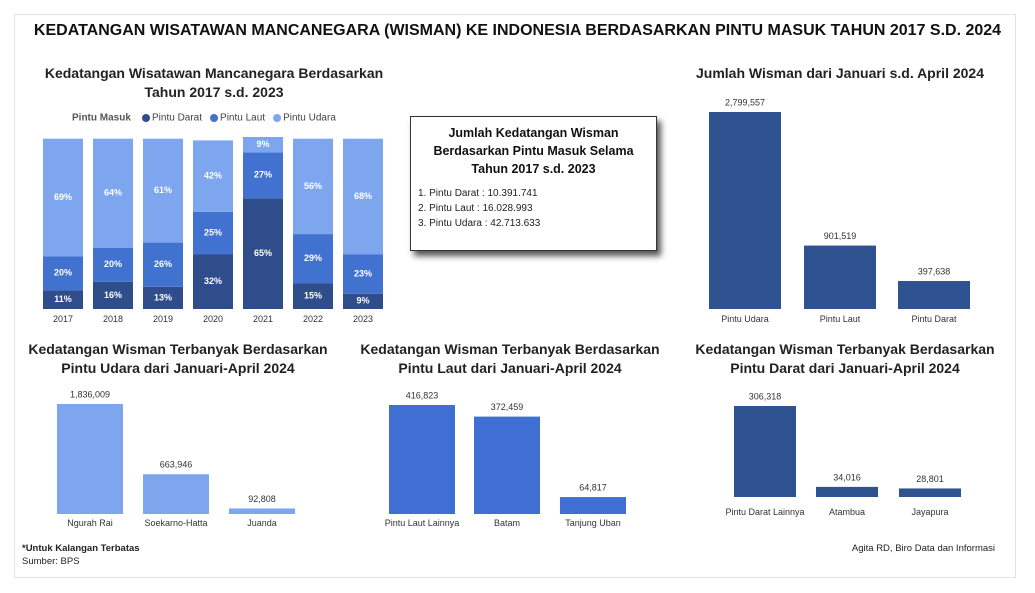  I want to click on info-item: 1. Pintu Darat : 10.391.741, so click(478, 193).